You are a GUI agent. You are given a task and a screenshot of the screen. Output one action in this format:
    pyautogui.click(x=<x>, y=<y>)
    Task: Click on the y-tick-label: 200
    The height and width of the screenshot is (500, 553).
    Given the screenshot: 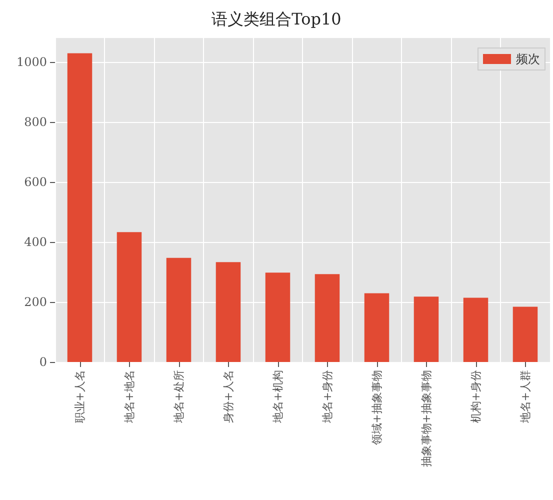 What is the action you would take?
    pyautogui.click(x=35, y=302)
    